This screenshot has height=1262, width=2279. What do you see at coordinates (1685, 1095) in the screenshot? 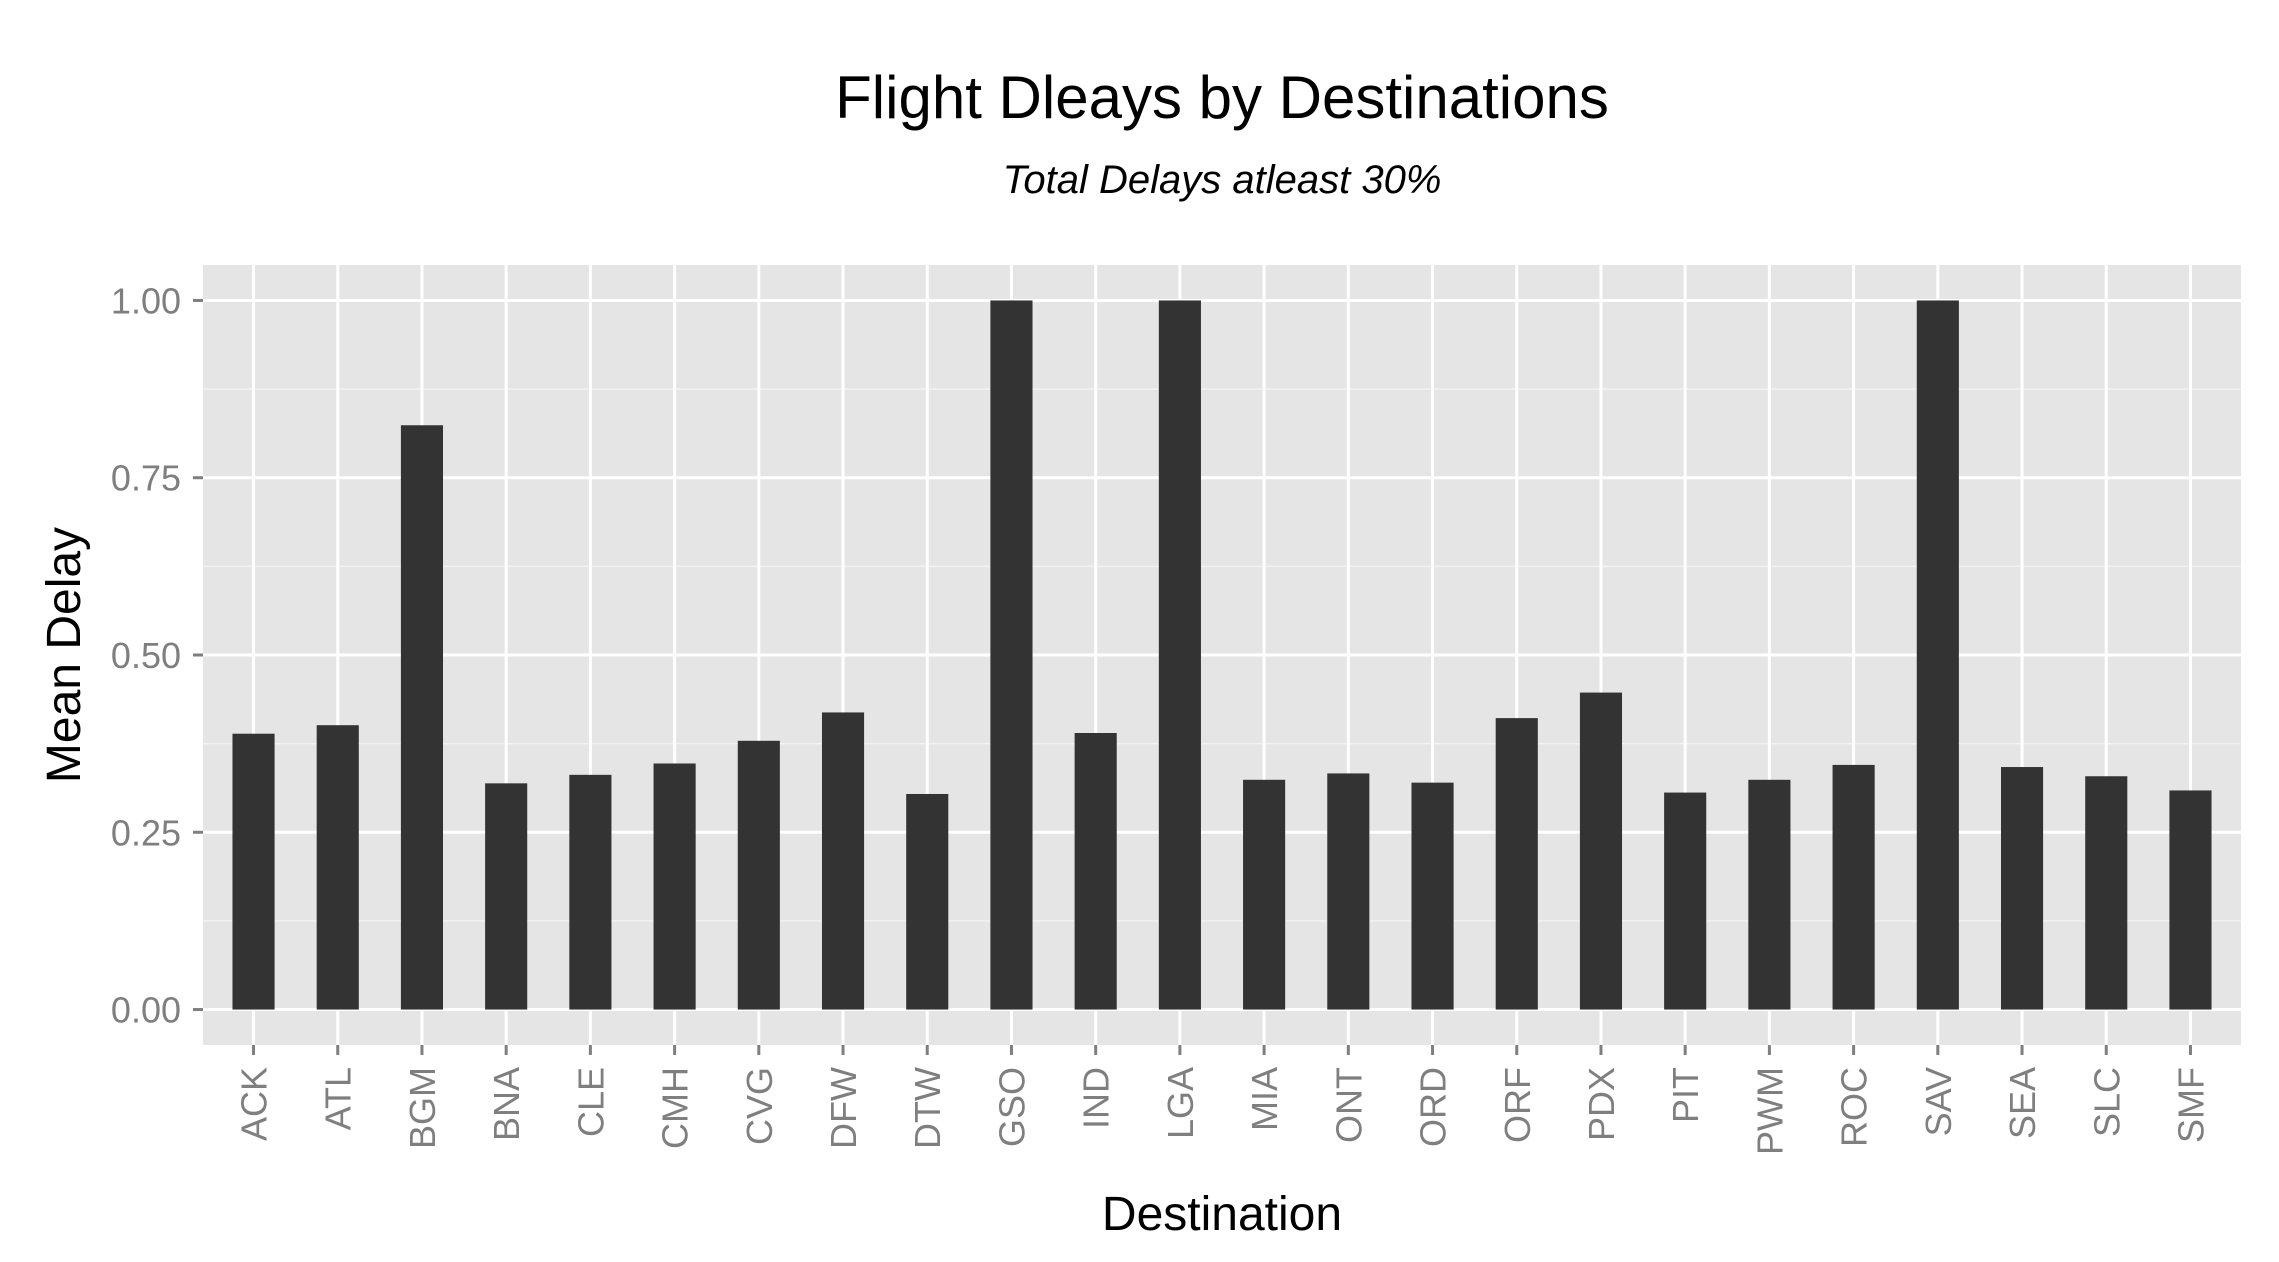
I see `x-tick-label-pit: PIT` at bounding box center [1685, 1095].